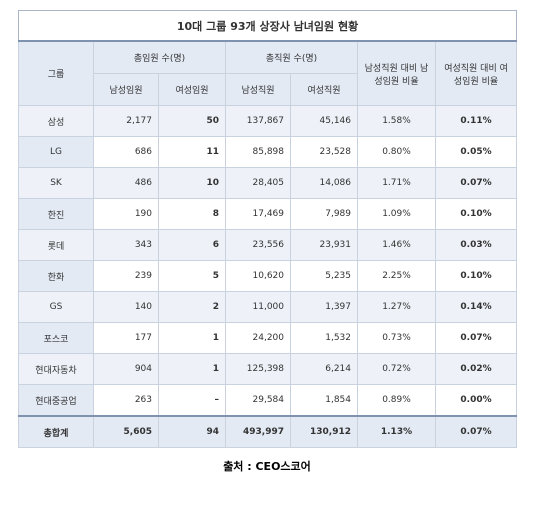  What do you see at coordinates (56, 276) in the screenshot?
I see `group-cell: 한화` at bounding box center [56, 276].